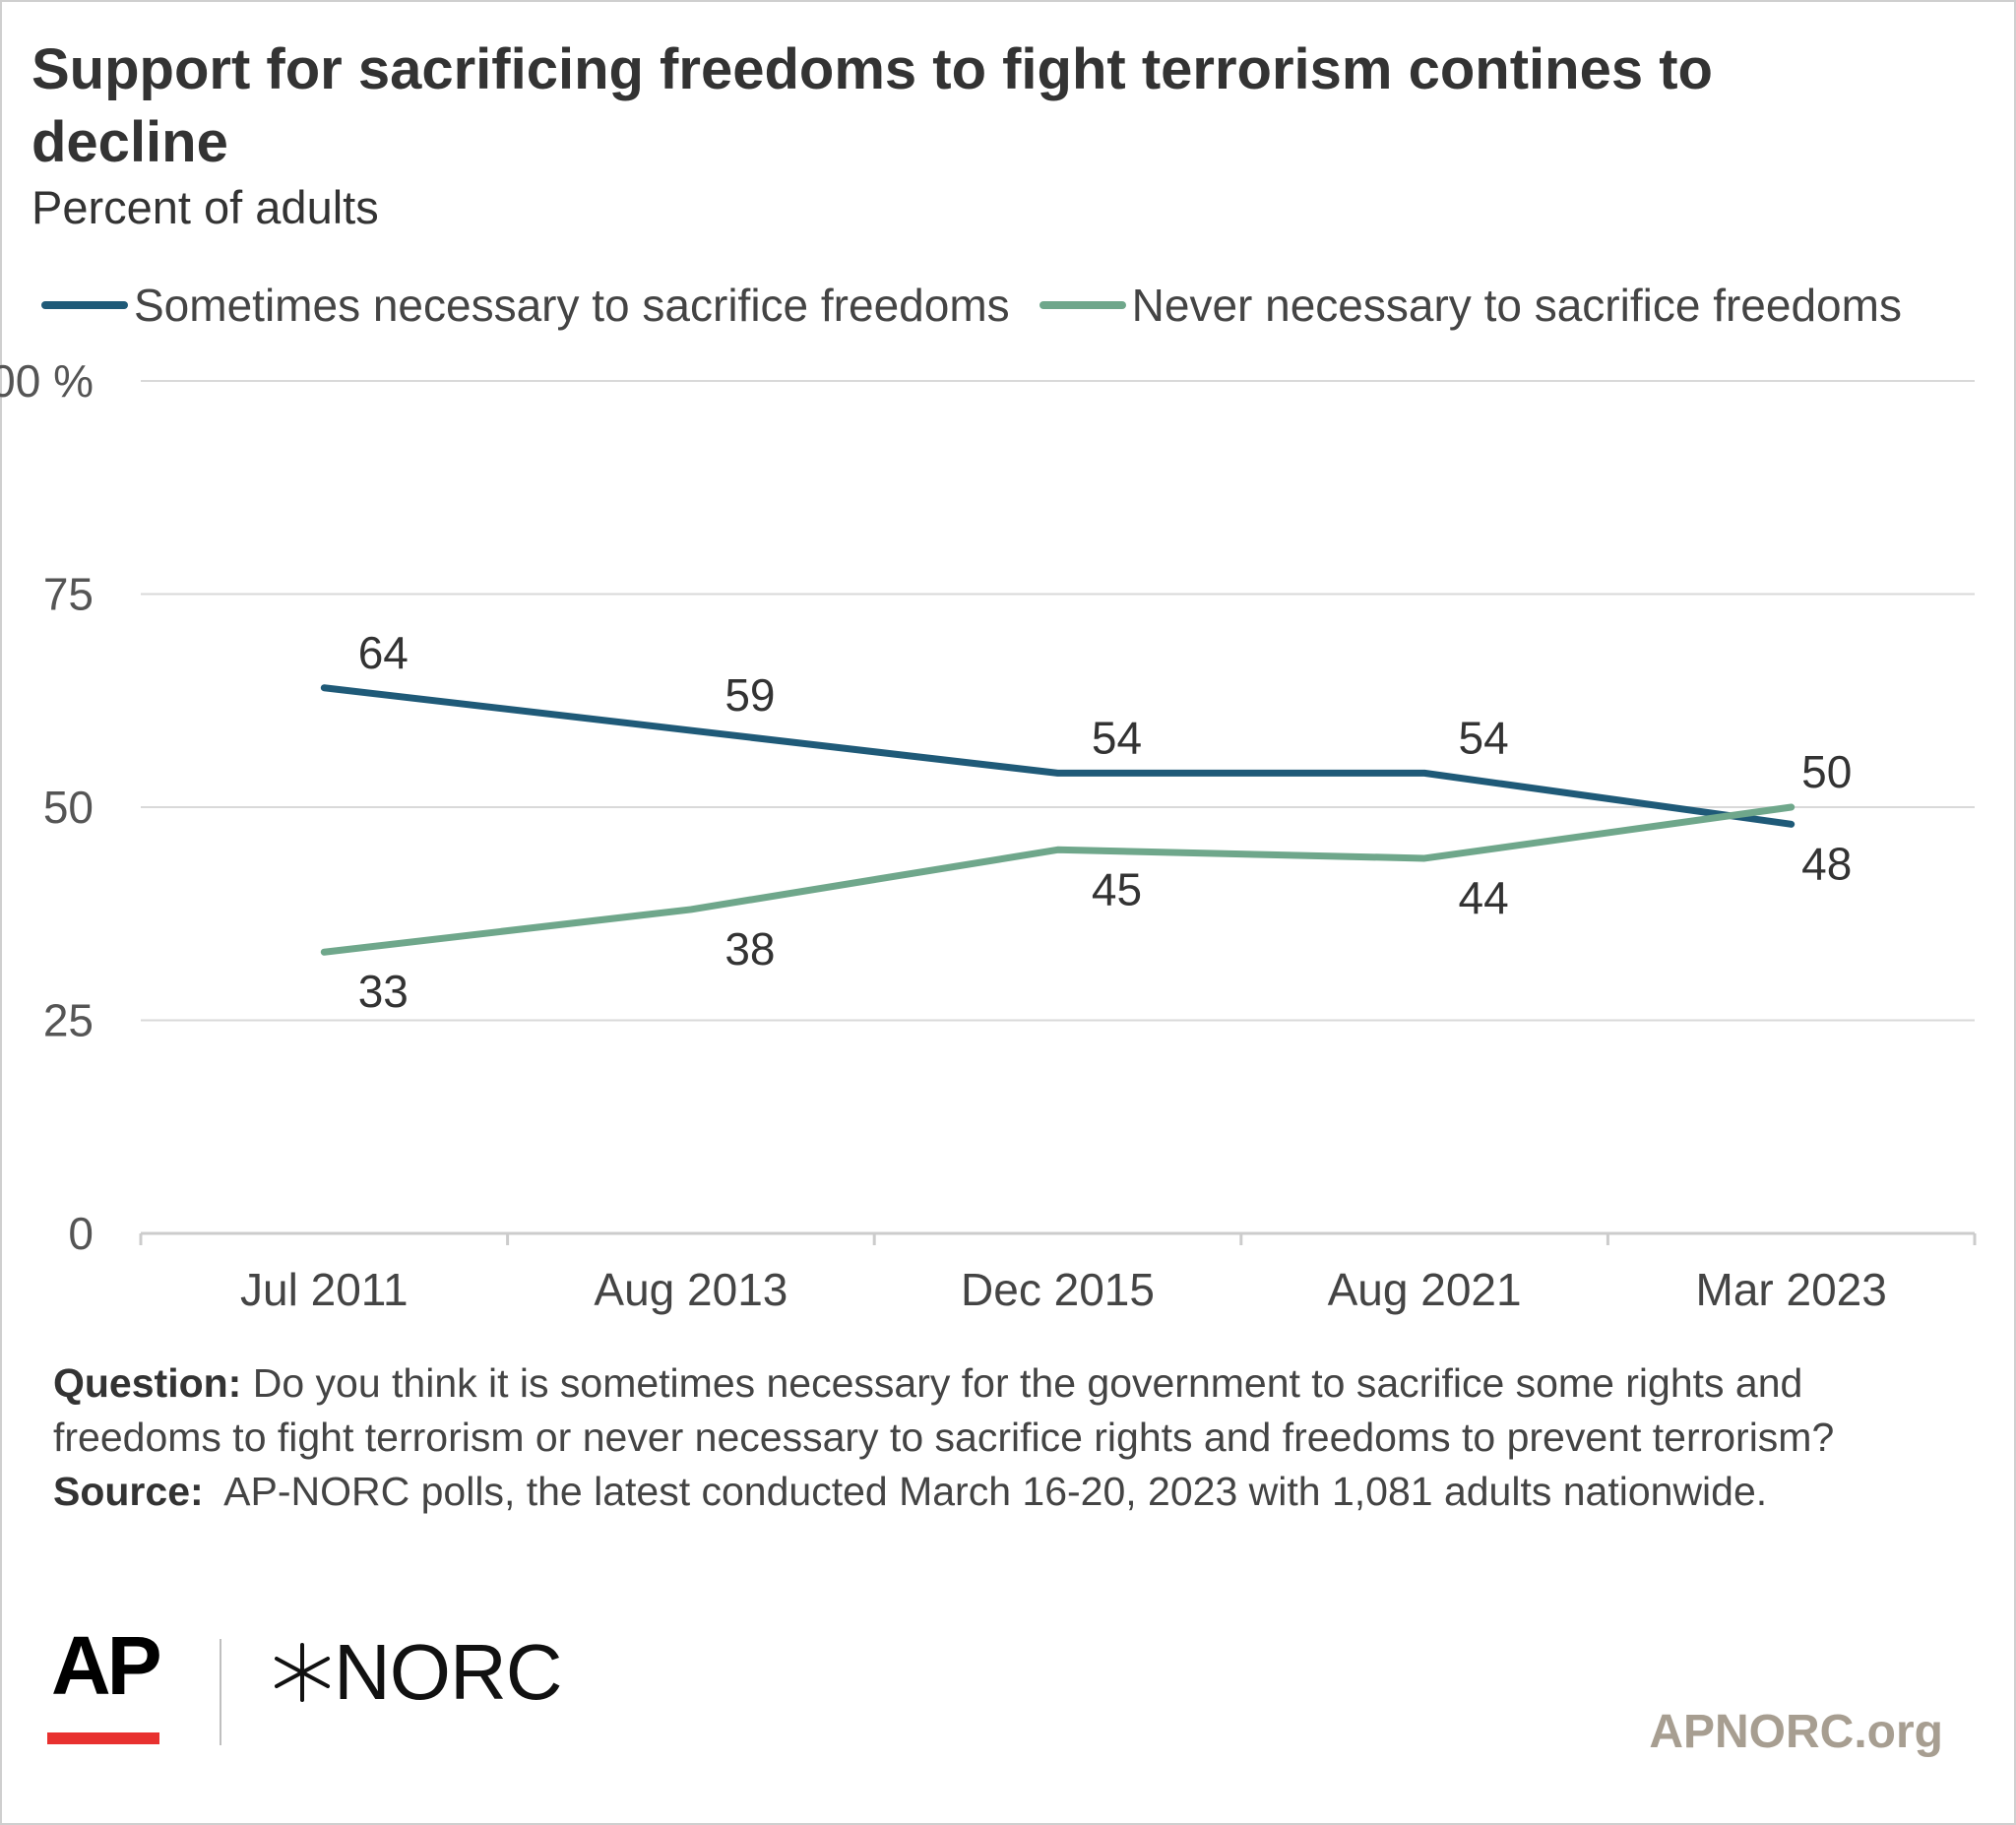 The width and height of the screenshot is (2016, 1825). I want to click on logo-divider, so click(220, 1692).